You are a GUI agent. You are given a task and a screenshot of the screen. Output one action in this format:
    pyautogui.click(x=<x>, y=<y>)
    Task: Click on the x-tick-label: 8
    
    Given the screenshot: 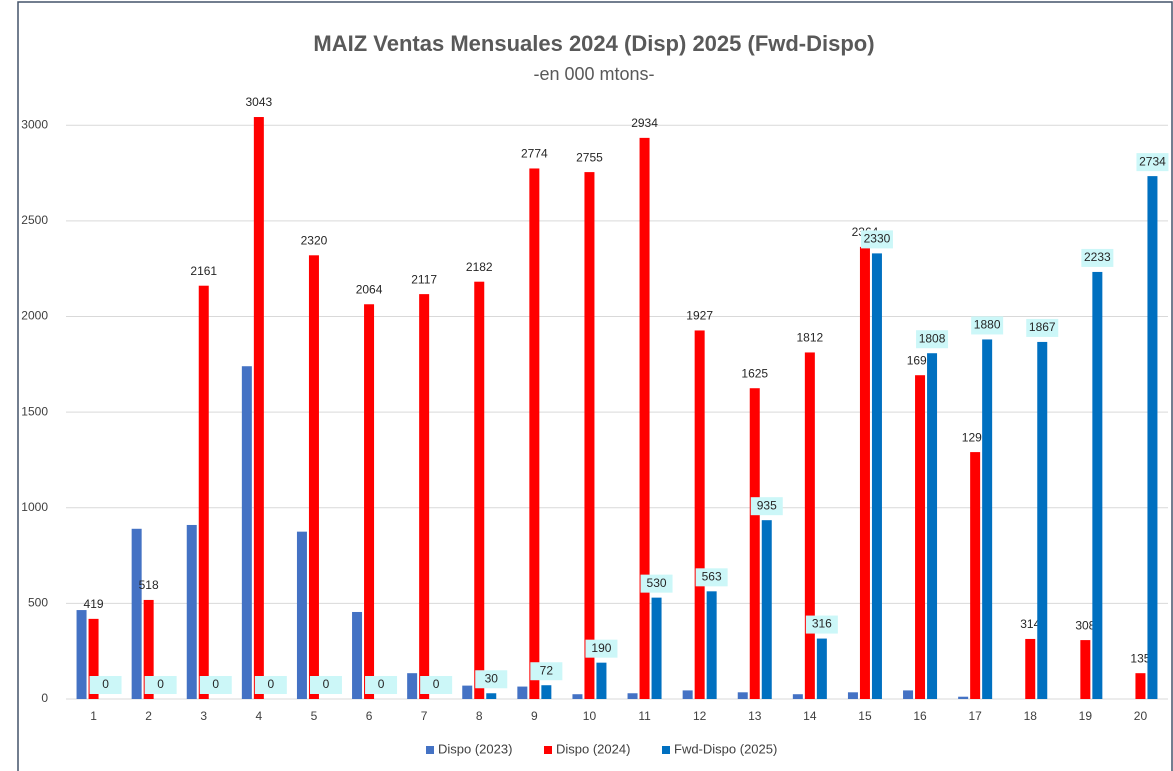 What is the action you would take?
    pyautogui.click(x=479, y=716)
    